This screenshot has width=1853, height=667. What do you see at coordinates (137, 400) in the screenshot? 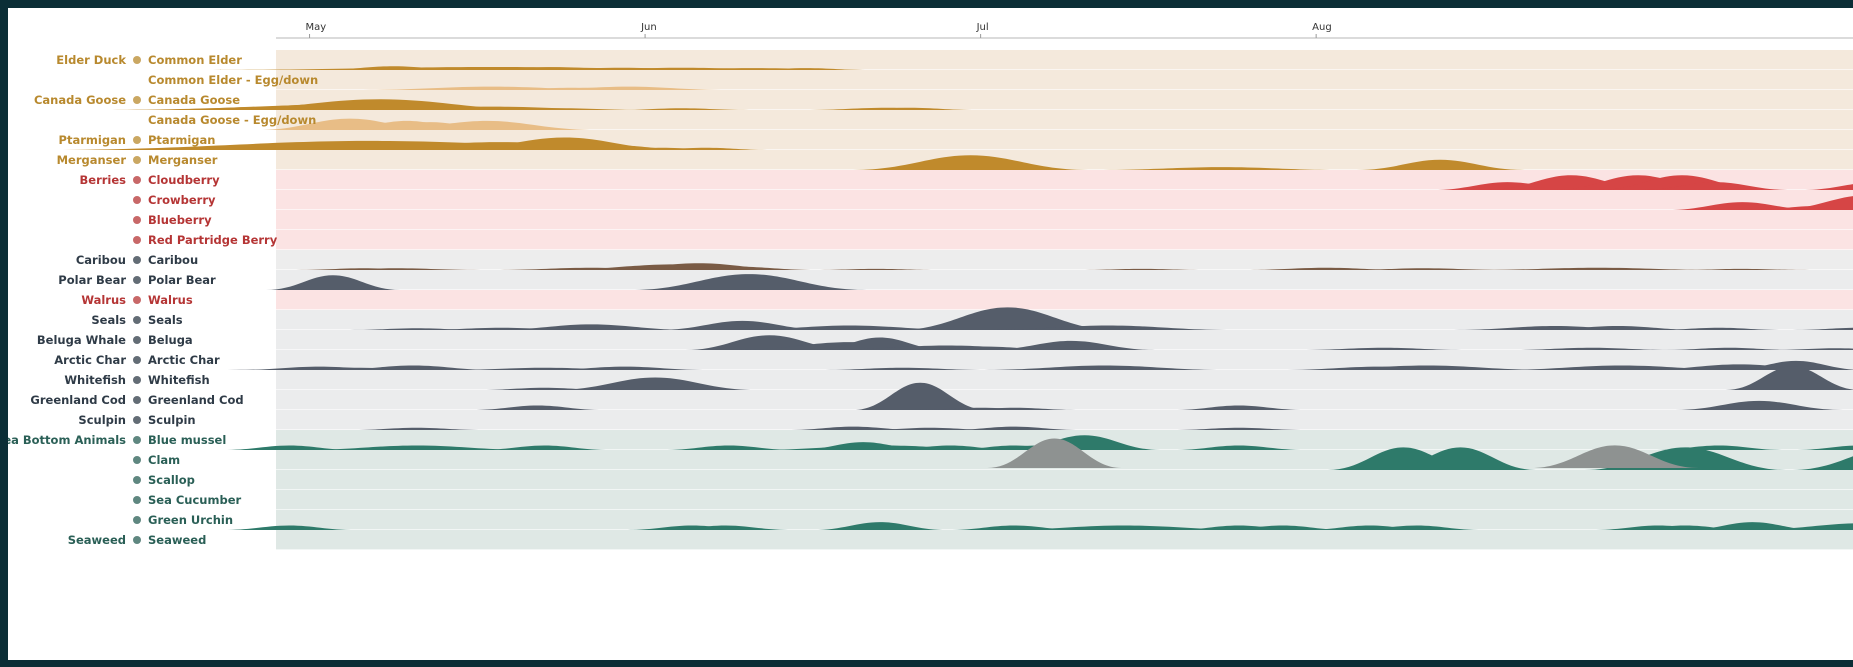
I see `greenland-cod-icon` at bounding box center [137, 400].